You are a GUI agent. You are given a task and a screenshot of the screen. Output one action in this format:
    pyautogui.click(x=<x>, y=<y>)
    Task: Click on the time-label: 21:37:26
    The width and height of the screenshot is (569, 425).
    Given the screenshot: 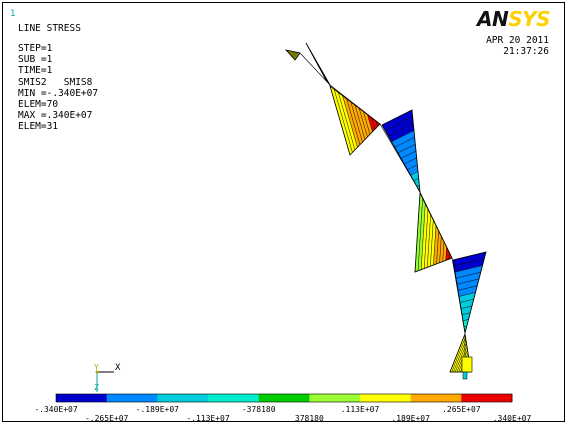 What is the action you would take?
    pyautogui.click(x=526, y=51)
    